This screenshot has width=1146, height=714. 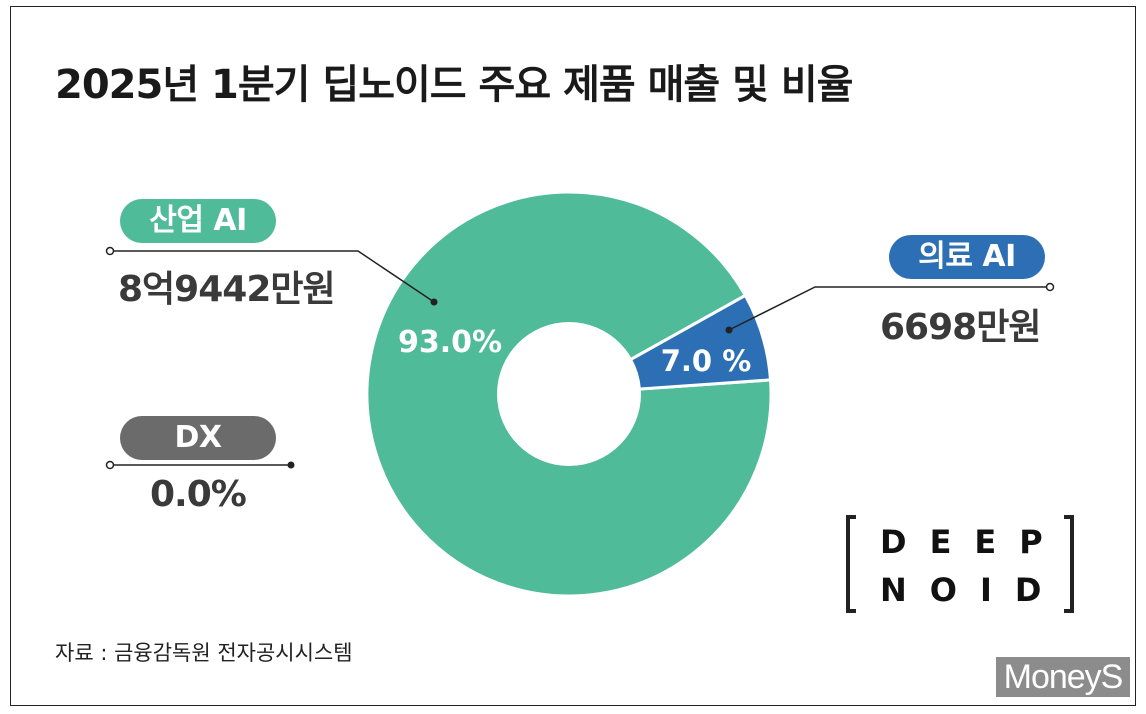 I want to click on logo-bracket-left, so click(x=851, y=564).